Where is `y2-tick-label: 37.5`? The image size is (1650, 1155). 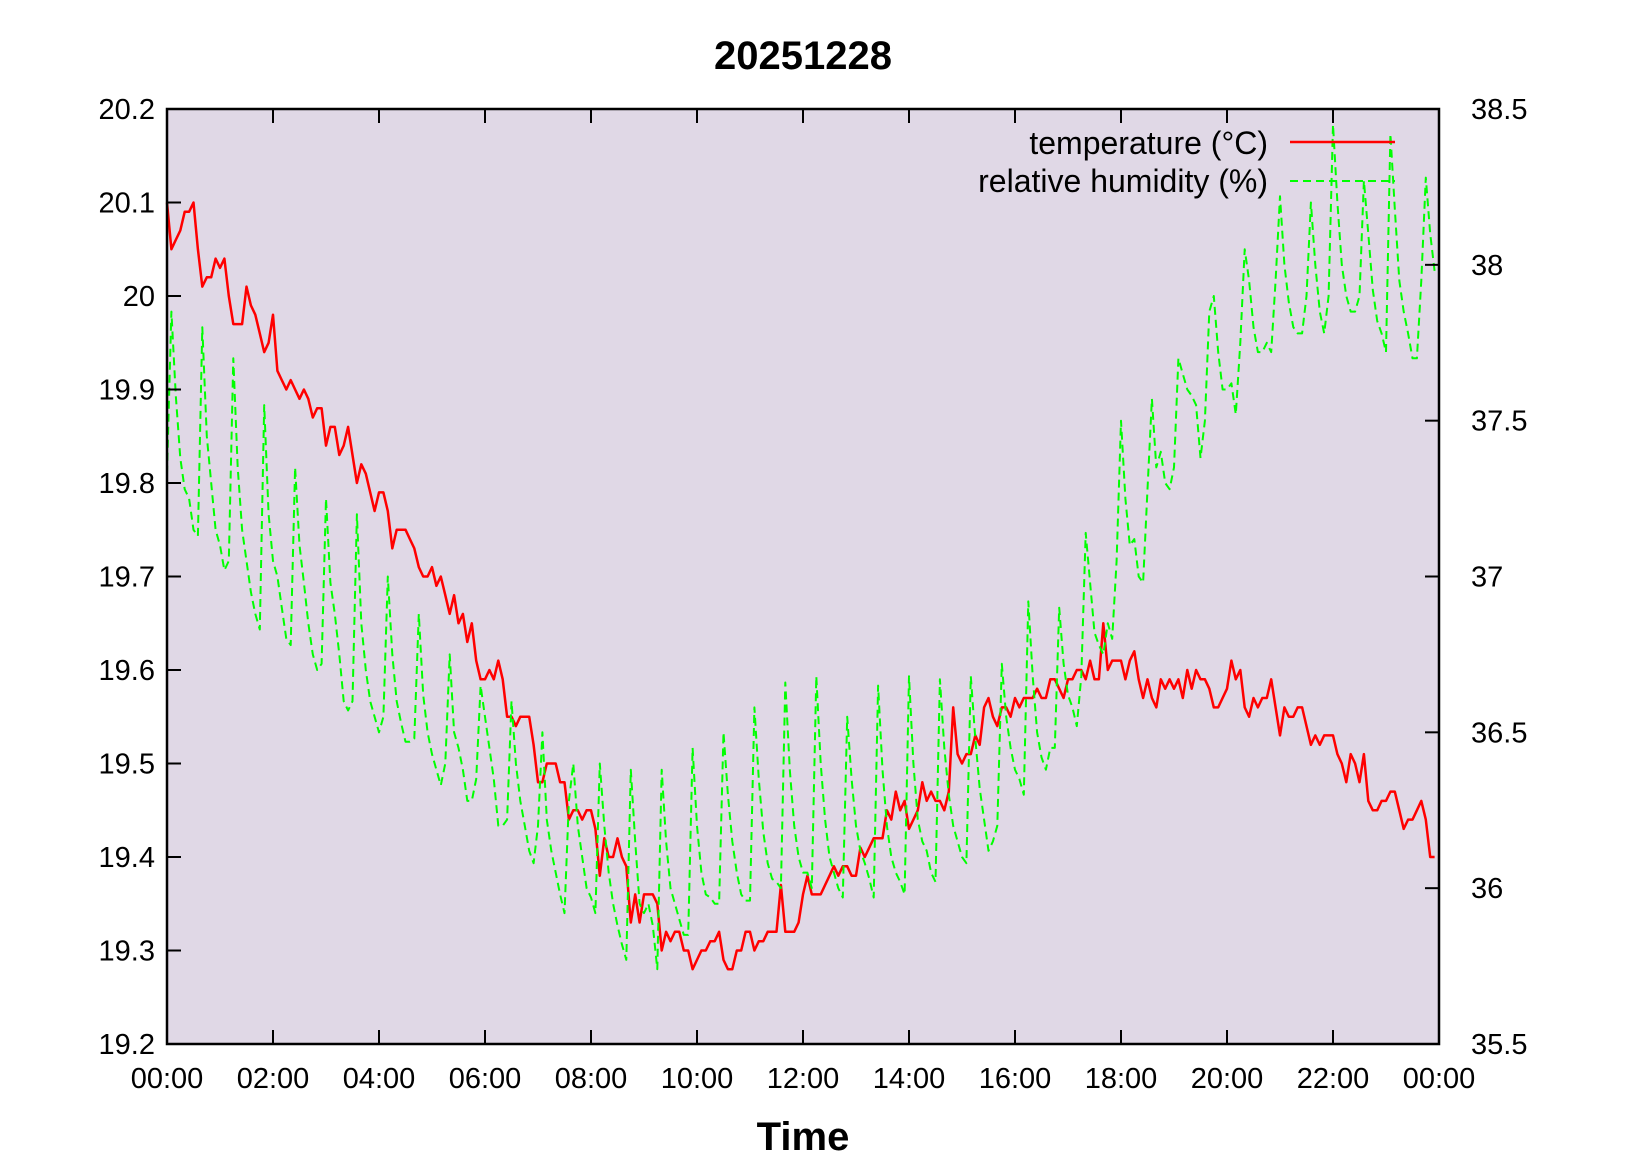
y2-tick-label: 37.5 is located at coordinates (1499, 422).